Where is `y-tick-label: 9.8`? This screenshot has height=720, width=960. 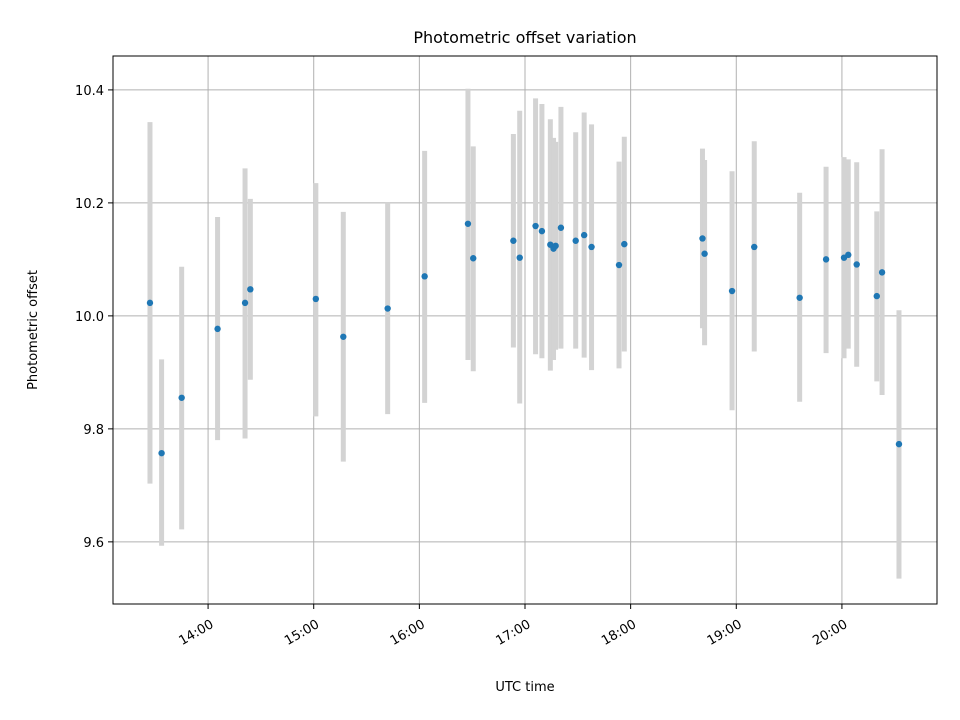
y-tick-label: 9.8 is located at coordinates (93, 430).